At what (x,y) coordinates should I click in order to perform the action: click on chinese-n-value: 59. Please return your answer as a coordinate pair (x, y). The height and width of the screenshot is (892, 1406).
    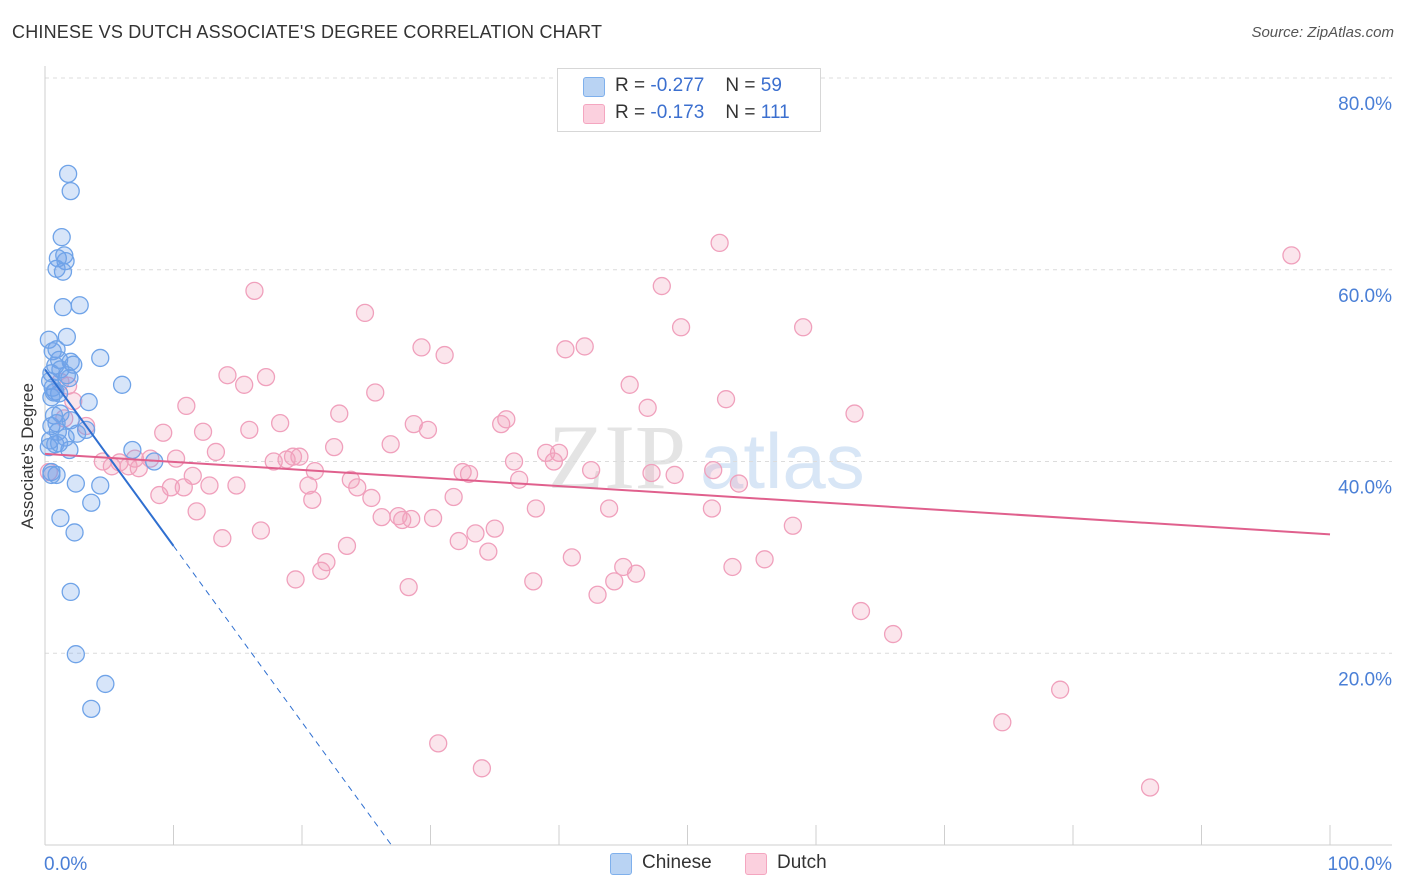
    Looking at the image, I should click on (771, 85).